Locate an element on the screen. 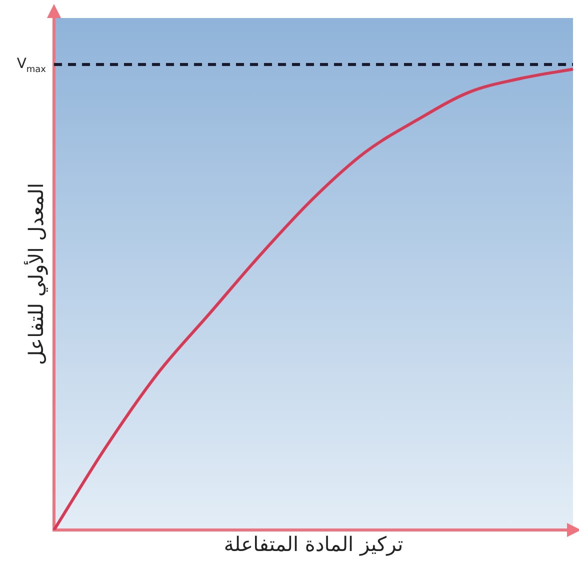 The image size is (579, 566). x-axis-title: تركيز المادة المتفاعلة is located at coordinates (314, 544).